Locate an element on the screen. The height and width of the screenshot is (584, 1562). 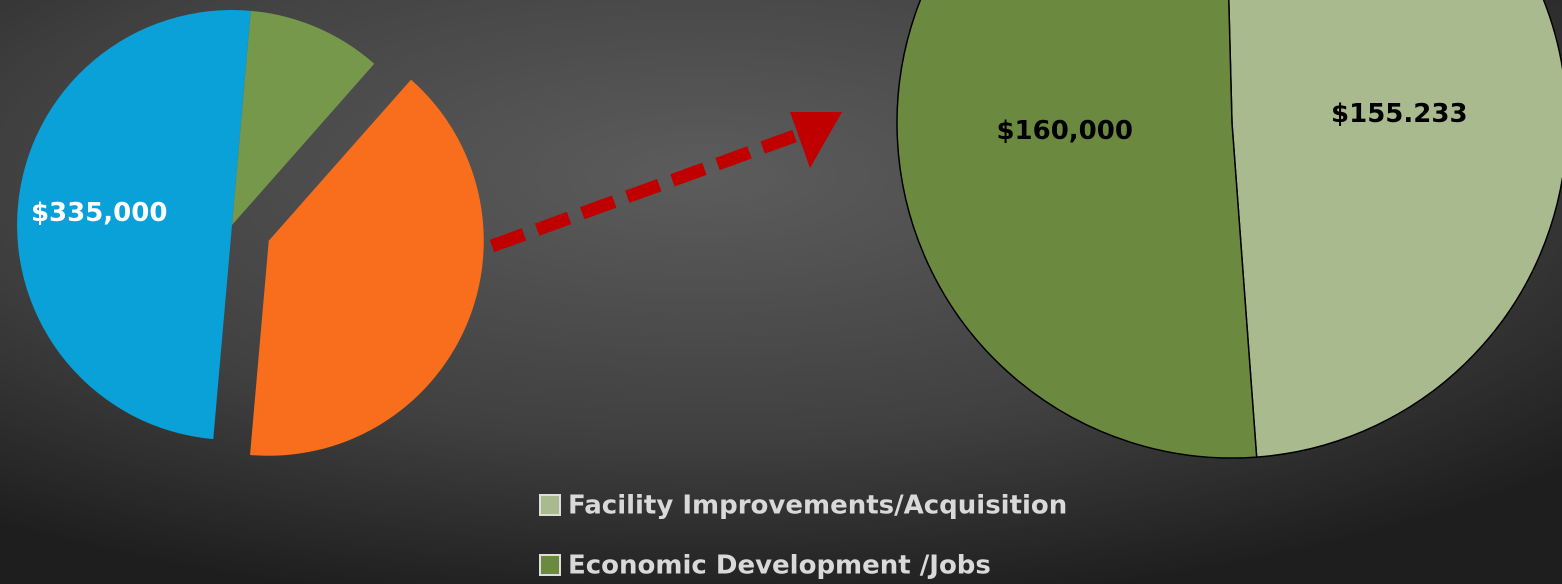
arrow is located at coordinates (665, 182).